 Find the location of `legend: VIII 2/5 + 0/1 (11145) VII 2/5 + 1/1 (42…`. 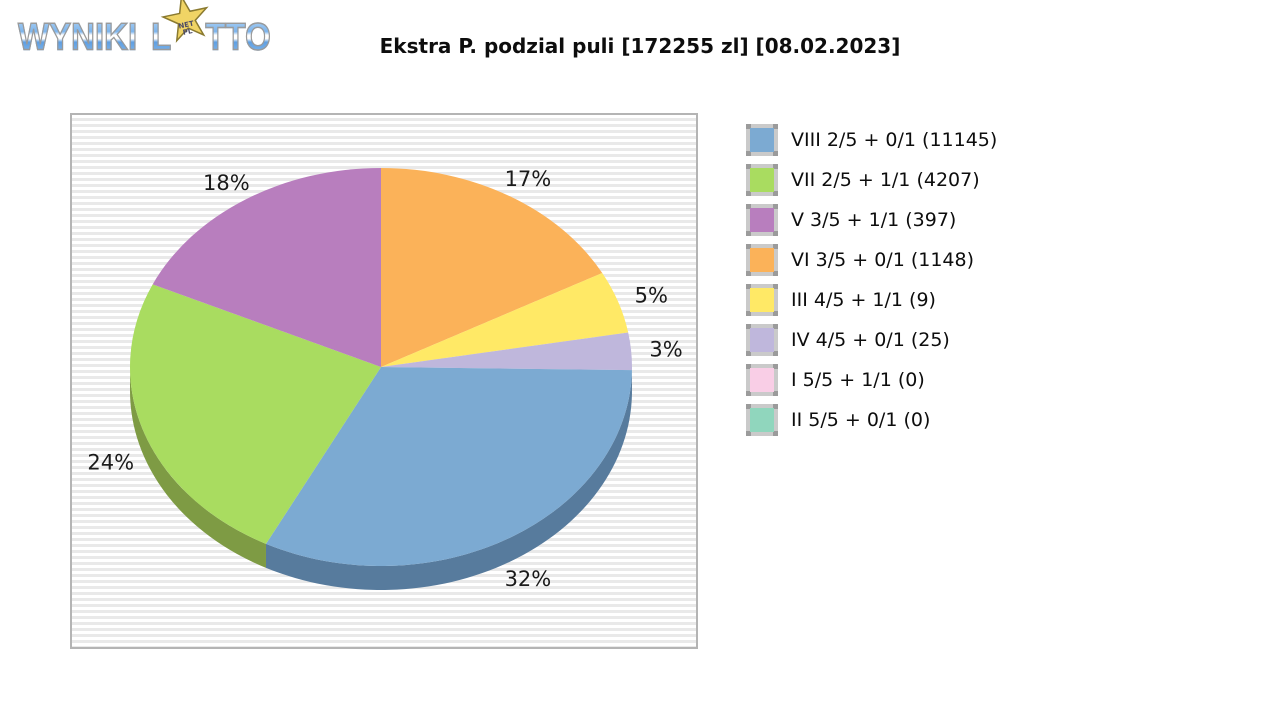

legend: VIII 2/5 + 0/1 (11145) VII 2/5 + 1/1 (42… is located at coordinates (871, 284).